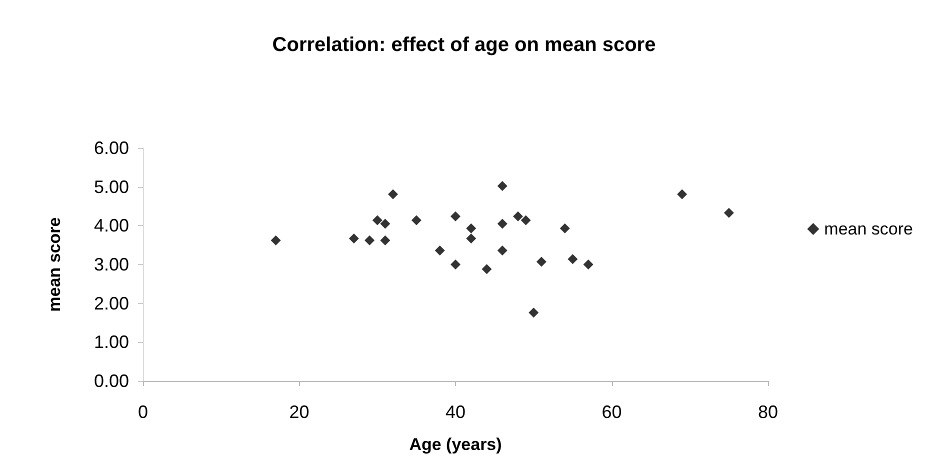 This screenshot has height=458, width=928. What do you see at coordinates (464, 45) in the screenshot?
I see `chart-title: Correlation: effect of age on mean score` at bounding box center [464, 45].